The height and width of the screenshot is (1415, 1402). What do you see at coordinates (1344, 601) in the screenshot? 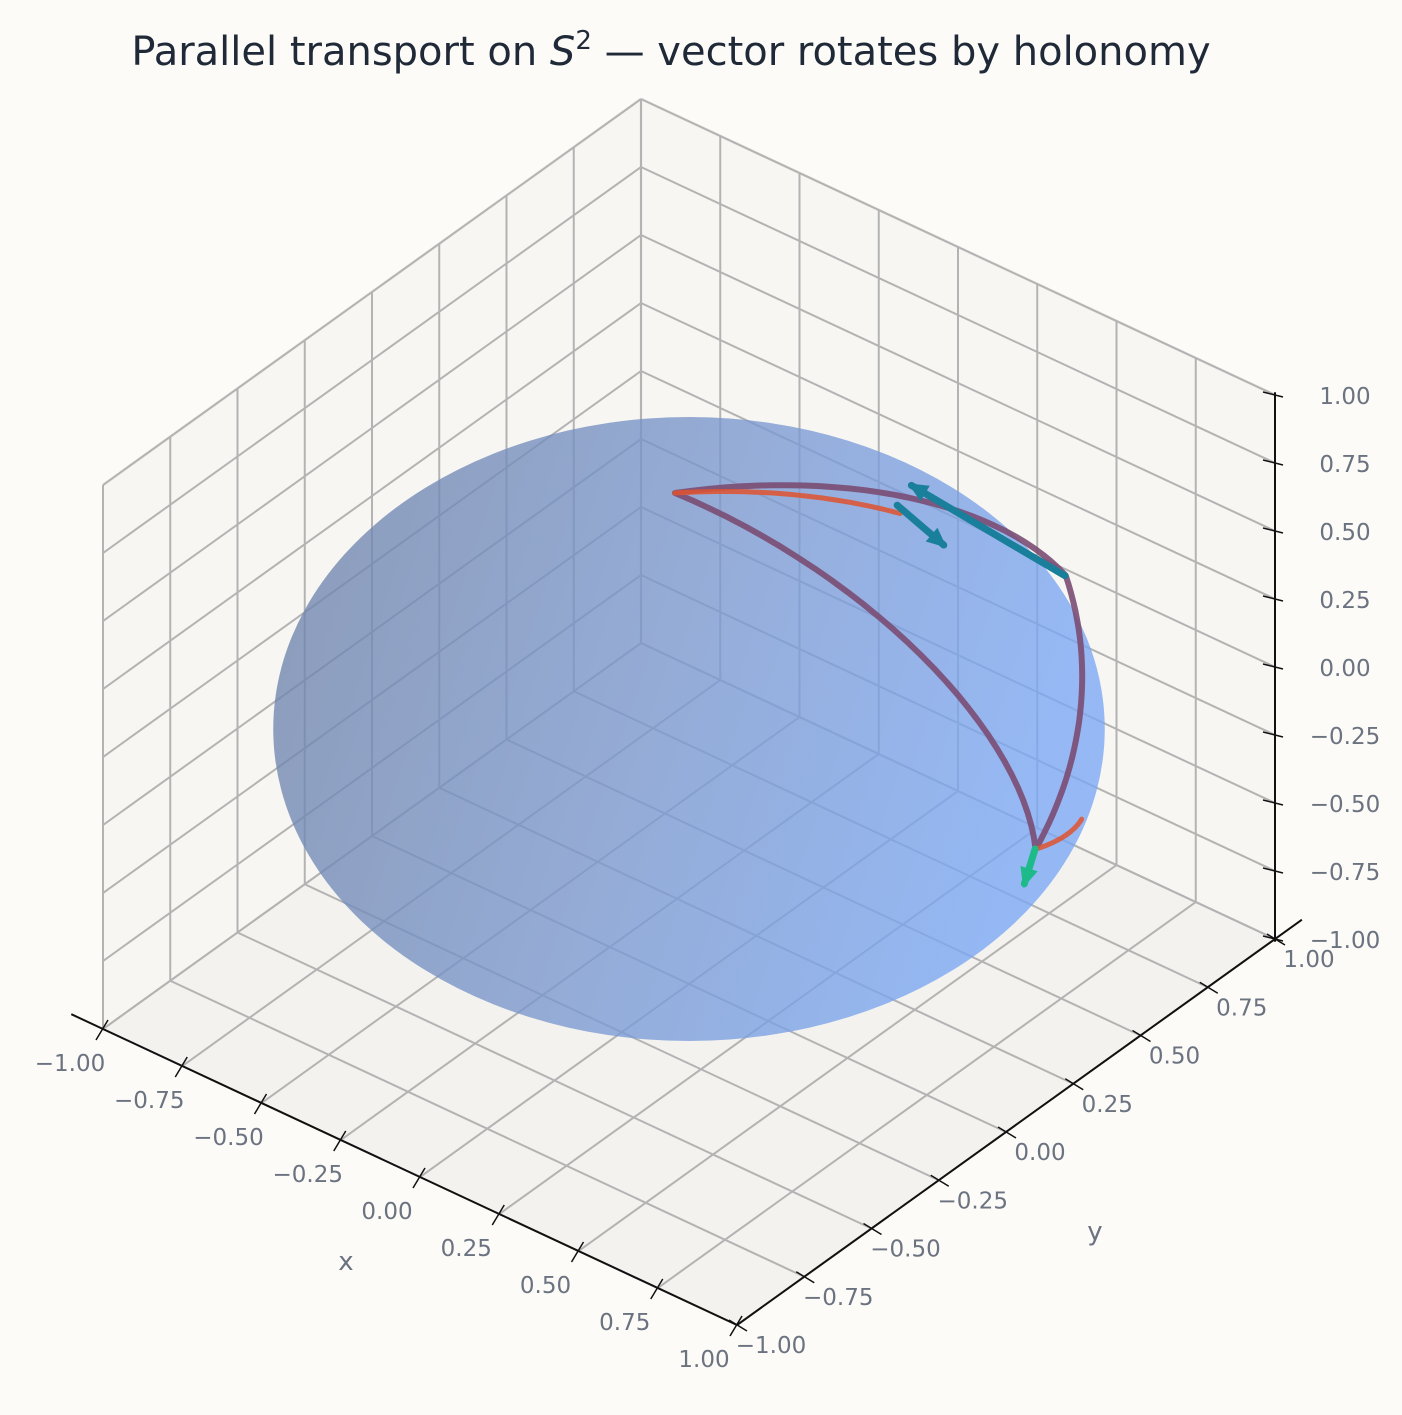
I see `z-tick-label: 0.25` at bounding box center [1344, 601].